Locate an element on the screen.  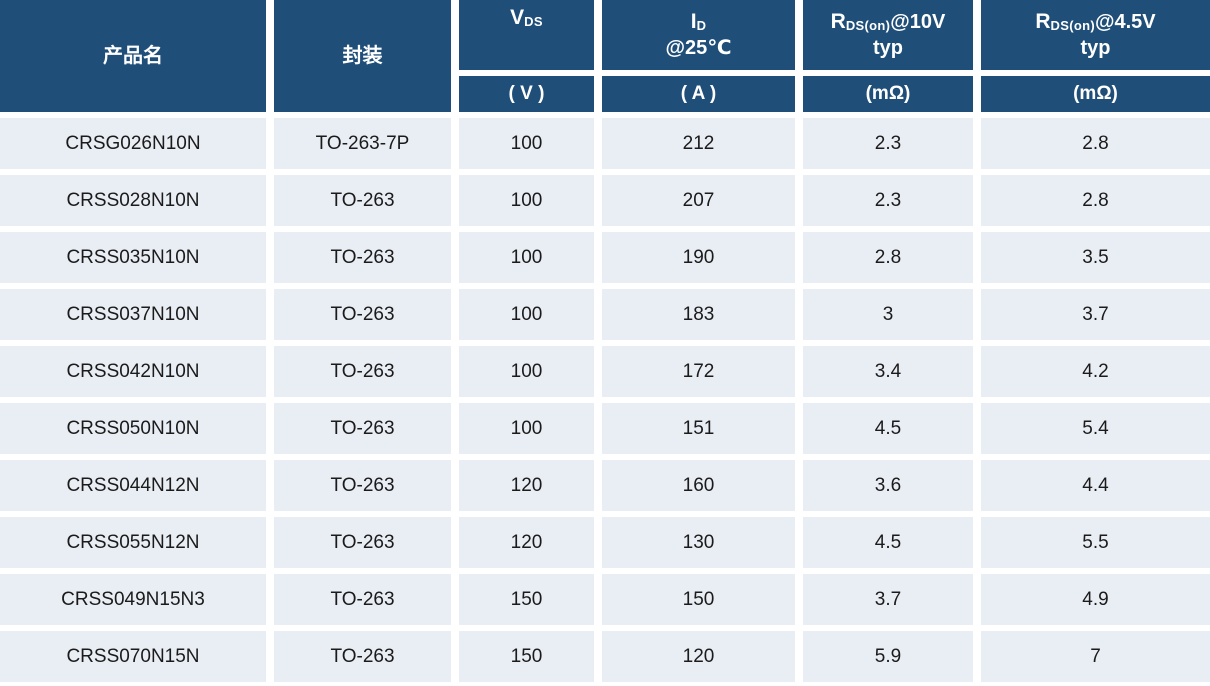
rds-10v-symbol: R DS(on) @10V typ is located at coordinates (888, 34).